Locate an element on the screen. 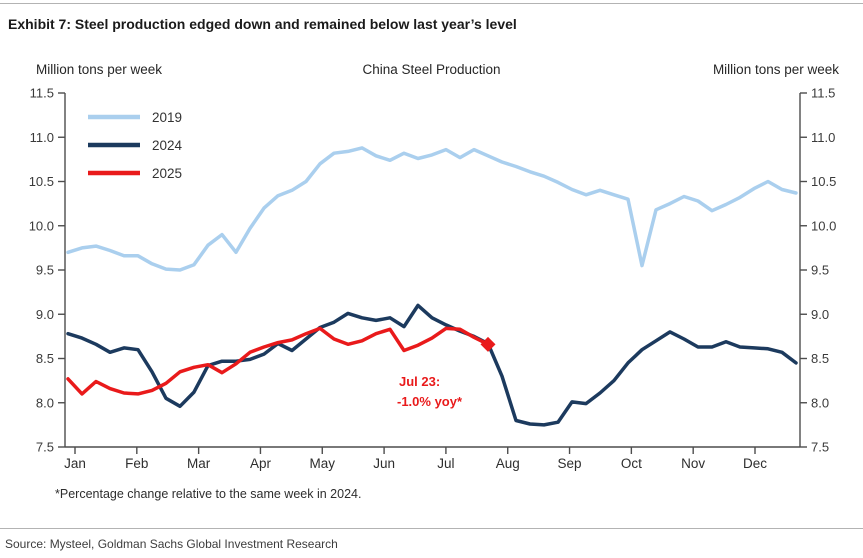 Image resolution: width=863 pixels, height=558 pixels. x-axis-month-label: May is located at coordinates (323, 463).